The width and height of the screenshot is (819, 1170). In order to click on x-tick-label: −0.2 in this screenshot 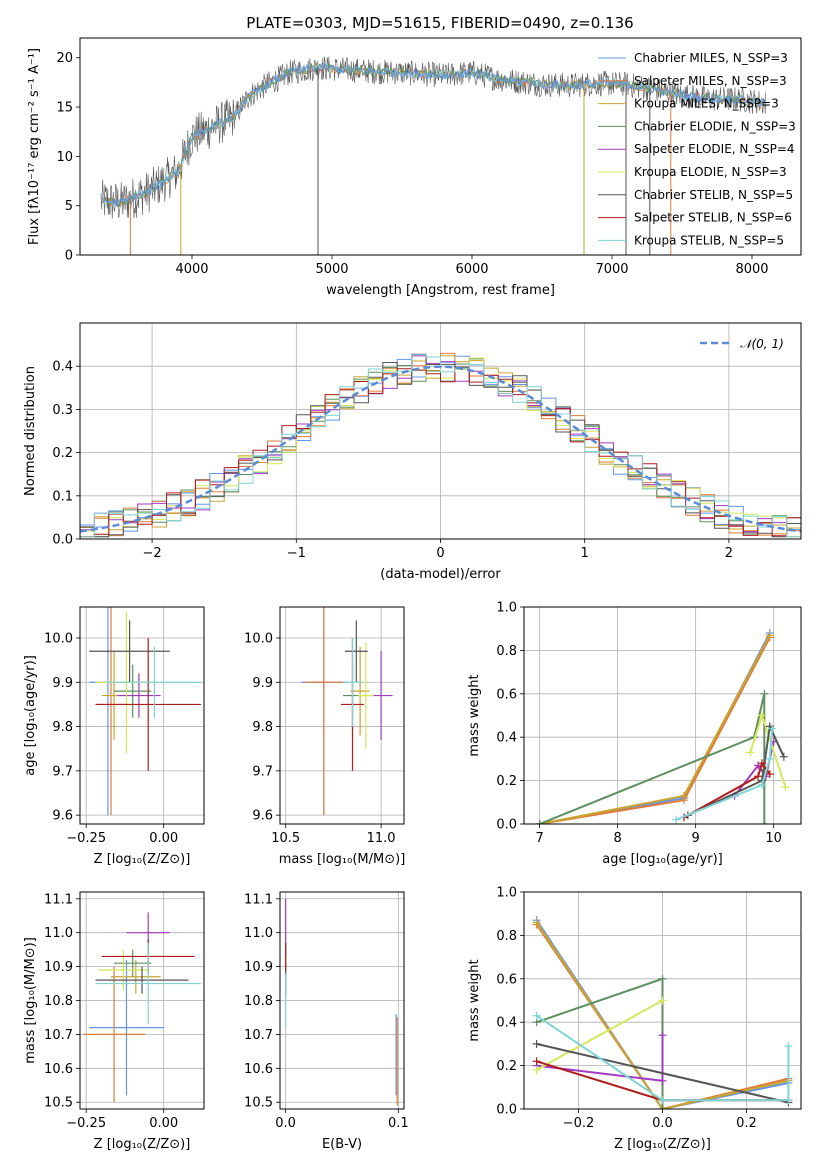, I will do `click(579, 1123)`.